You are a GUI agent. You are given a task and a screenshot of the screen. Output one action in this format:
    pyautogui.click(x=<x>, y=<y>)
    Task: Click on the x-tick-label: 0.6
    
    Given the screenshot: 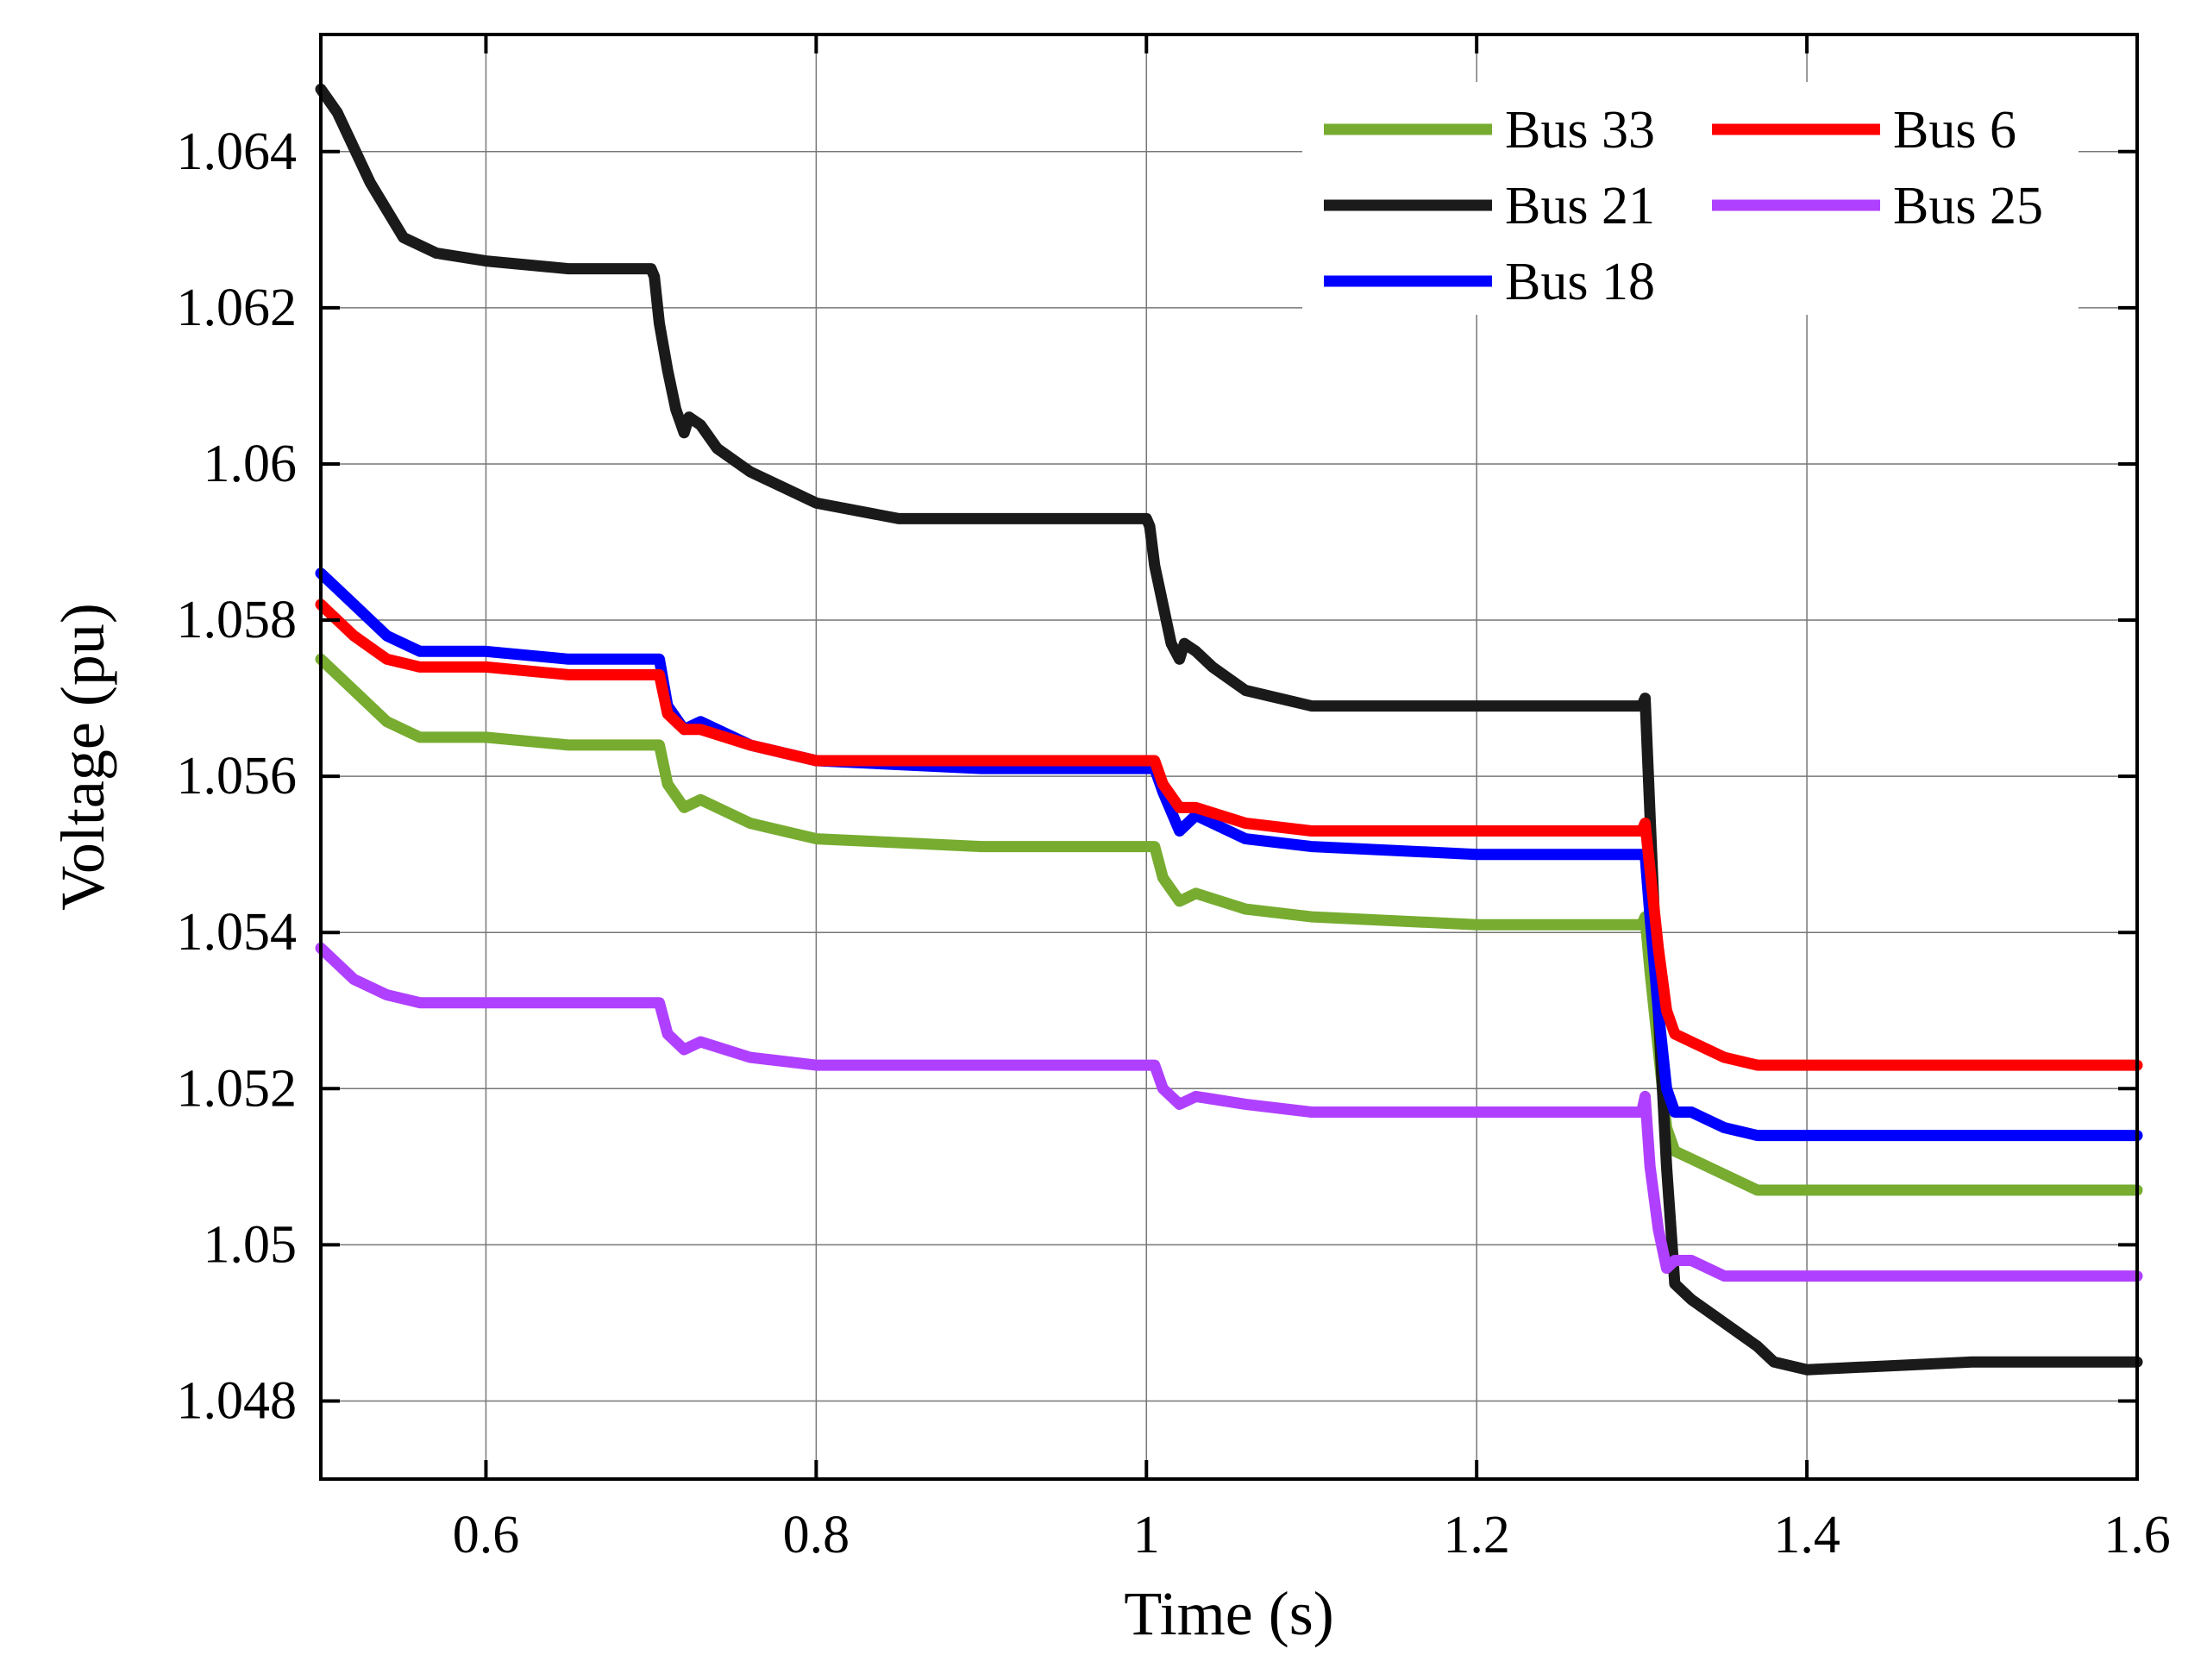 What is the action you would take?
    pyautogui.click(x=487, y=1535)
    